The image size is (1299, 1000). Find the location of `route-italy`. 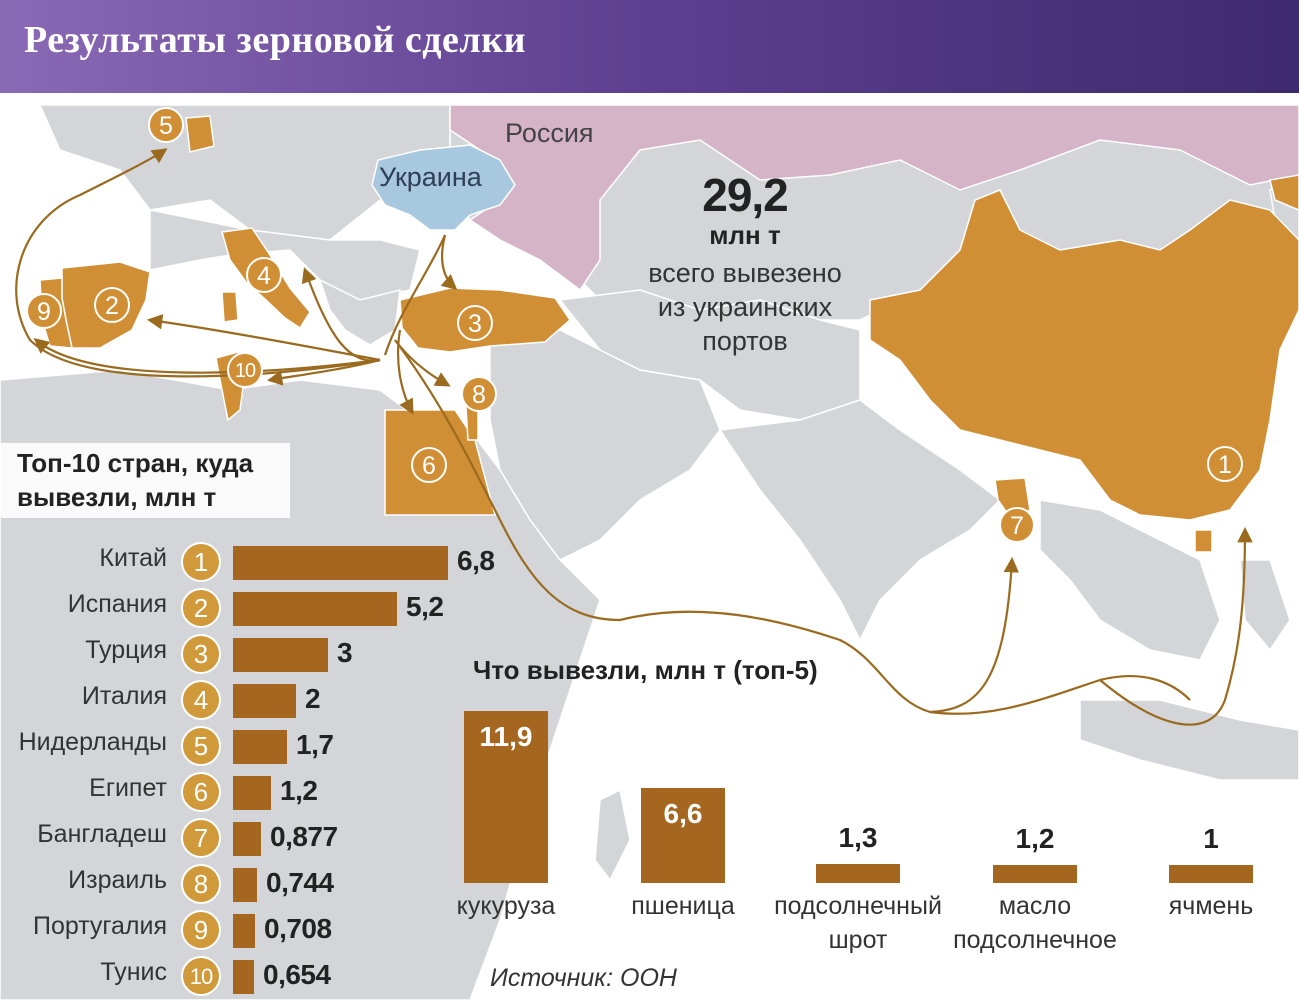

route-italy is located at coordinates (341, 314).